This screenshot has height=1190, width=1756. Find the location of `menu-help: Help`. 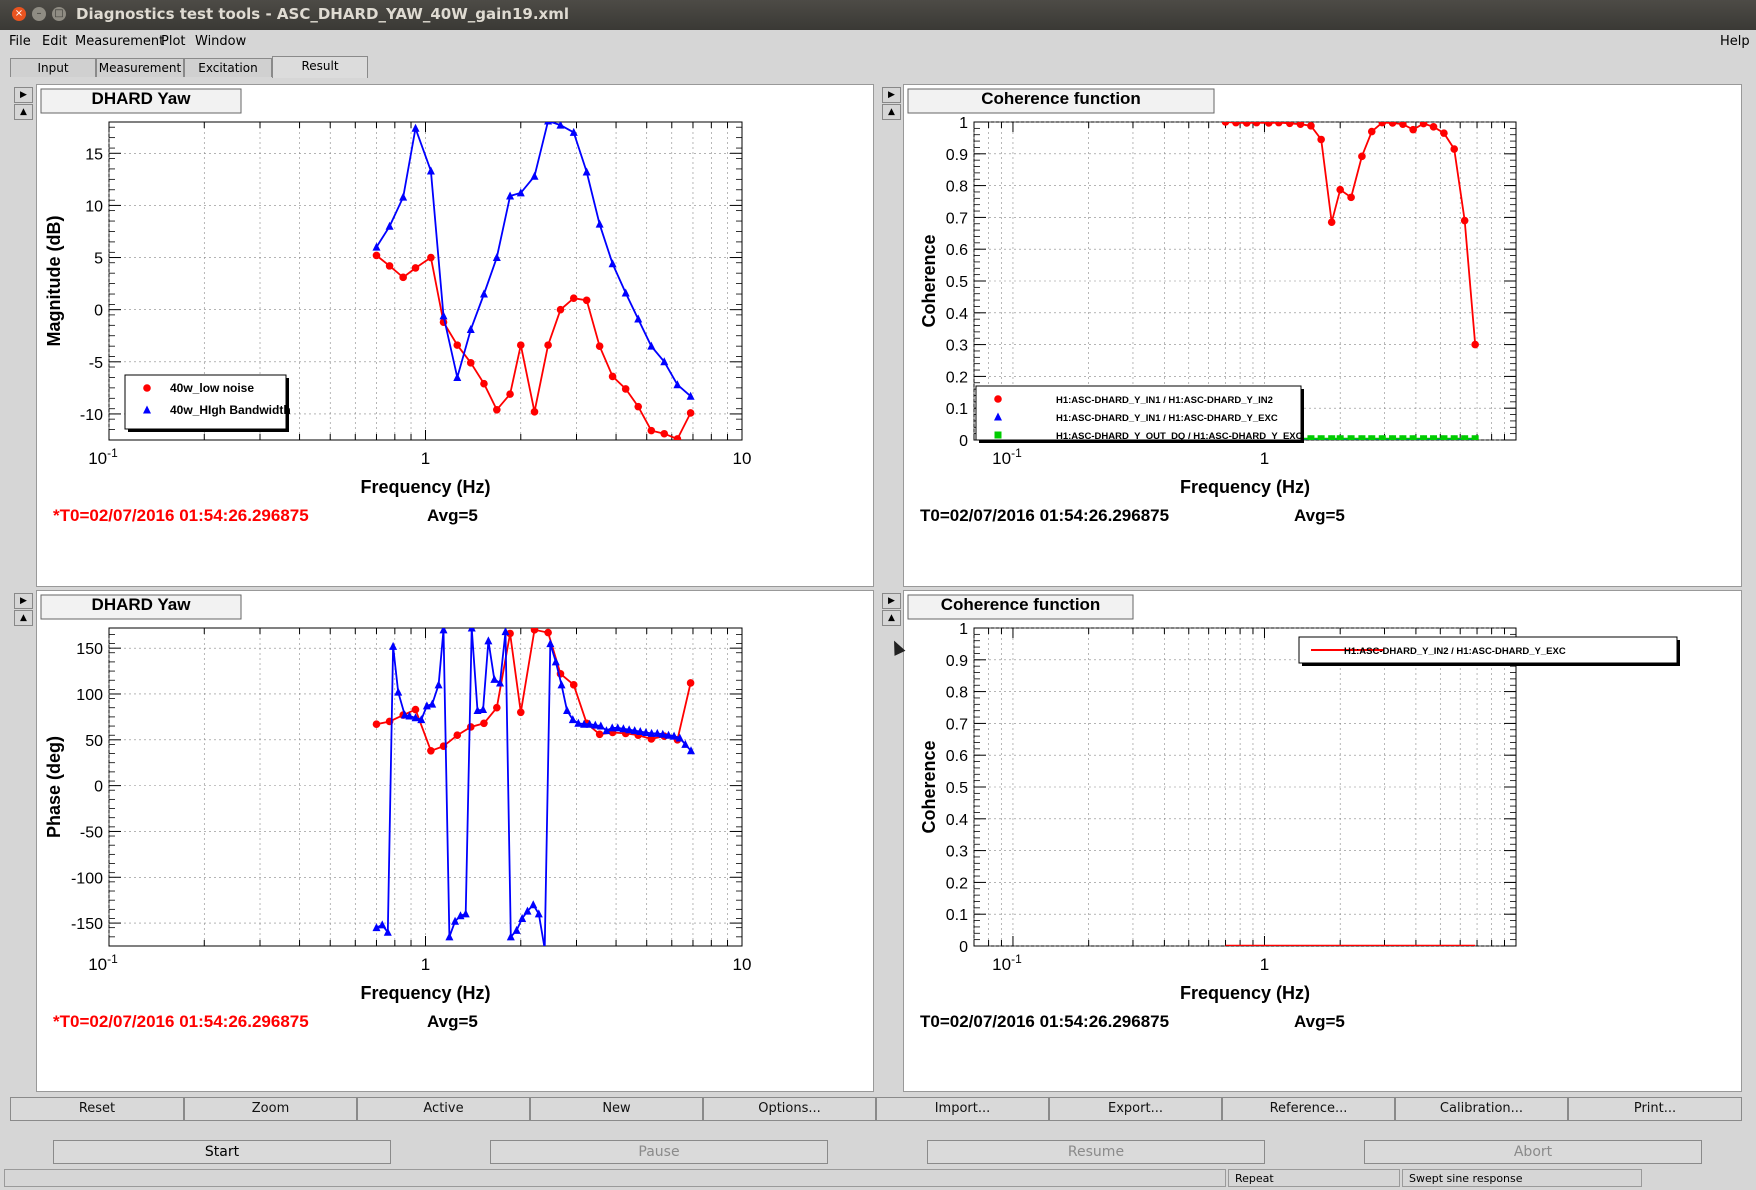

menu-help: Help is located at coordinates (1735, 41).